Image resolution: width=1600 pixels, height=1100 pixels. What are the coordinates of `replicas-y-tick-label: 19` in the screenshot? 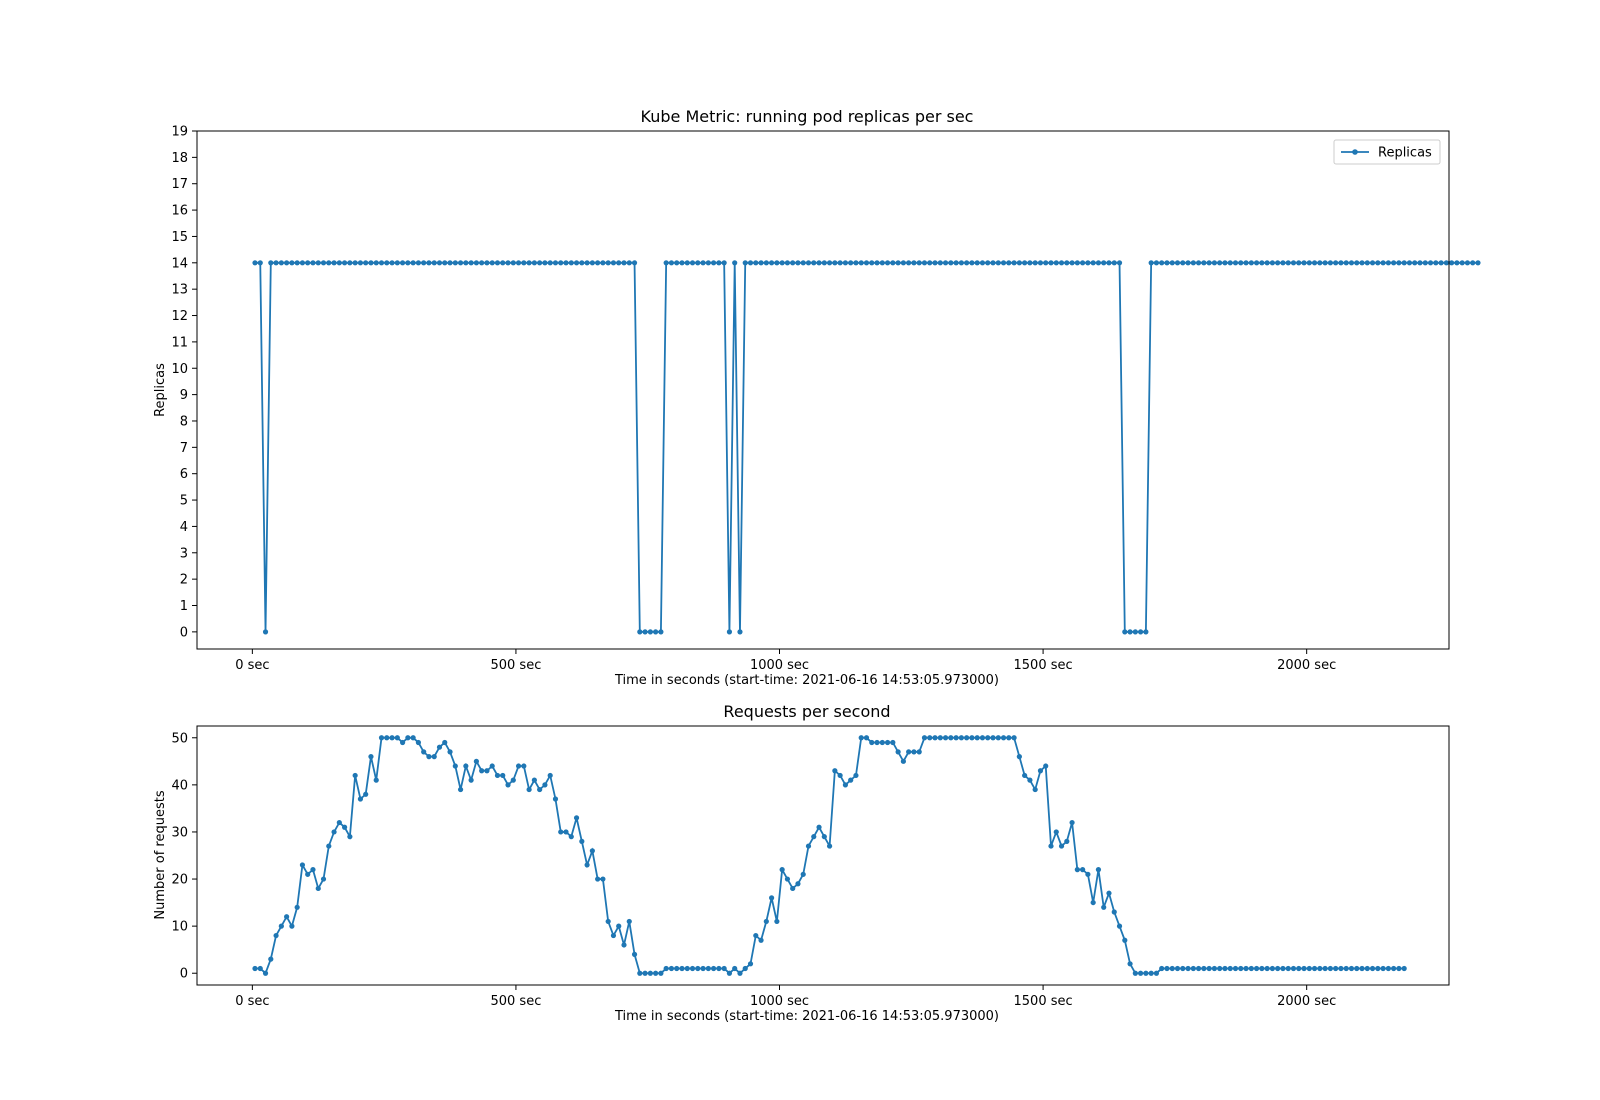 It's located at (179, 132).